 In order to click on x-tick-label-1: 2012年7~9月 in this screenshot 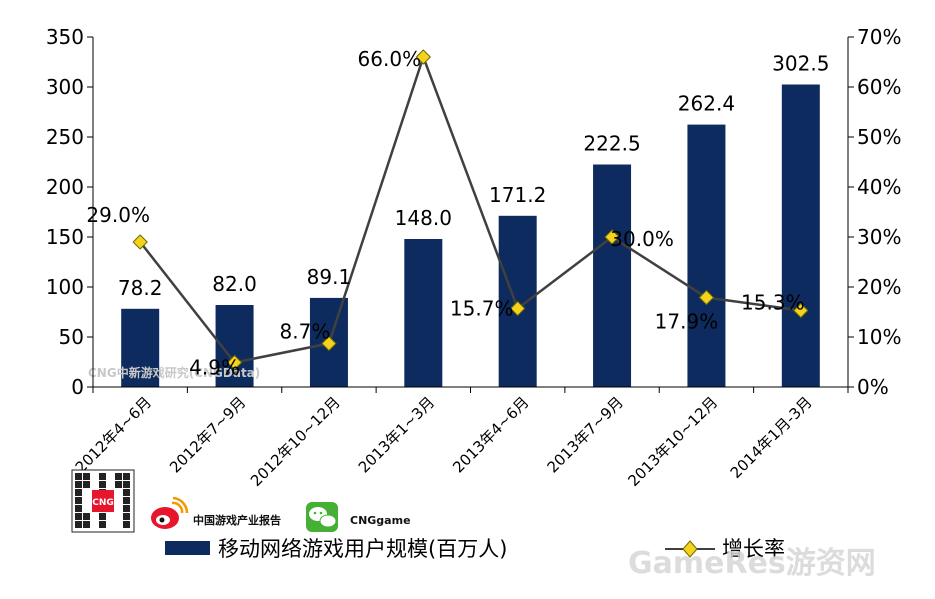, I will do `click(207, 434)`.